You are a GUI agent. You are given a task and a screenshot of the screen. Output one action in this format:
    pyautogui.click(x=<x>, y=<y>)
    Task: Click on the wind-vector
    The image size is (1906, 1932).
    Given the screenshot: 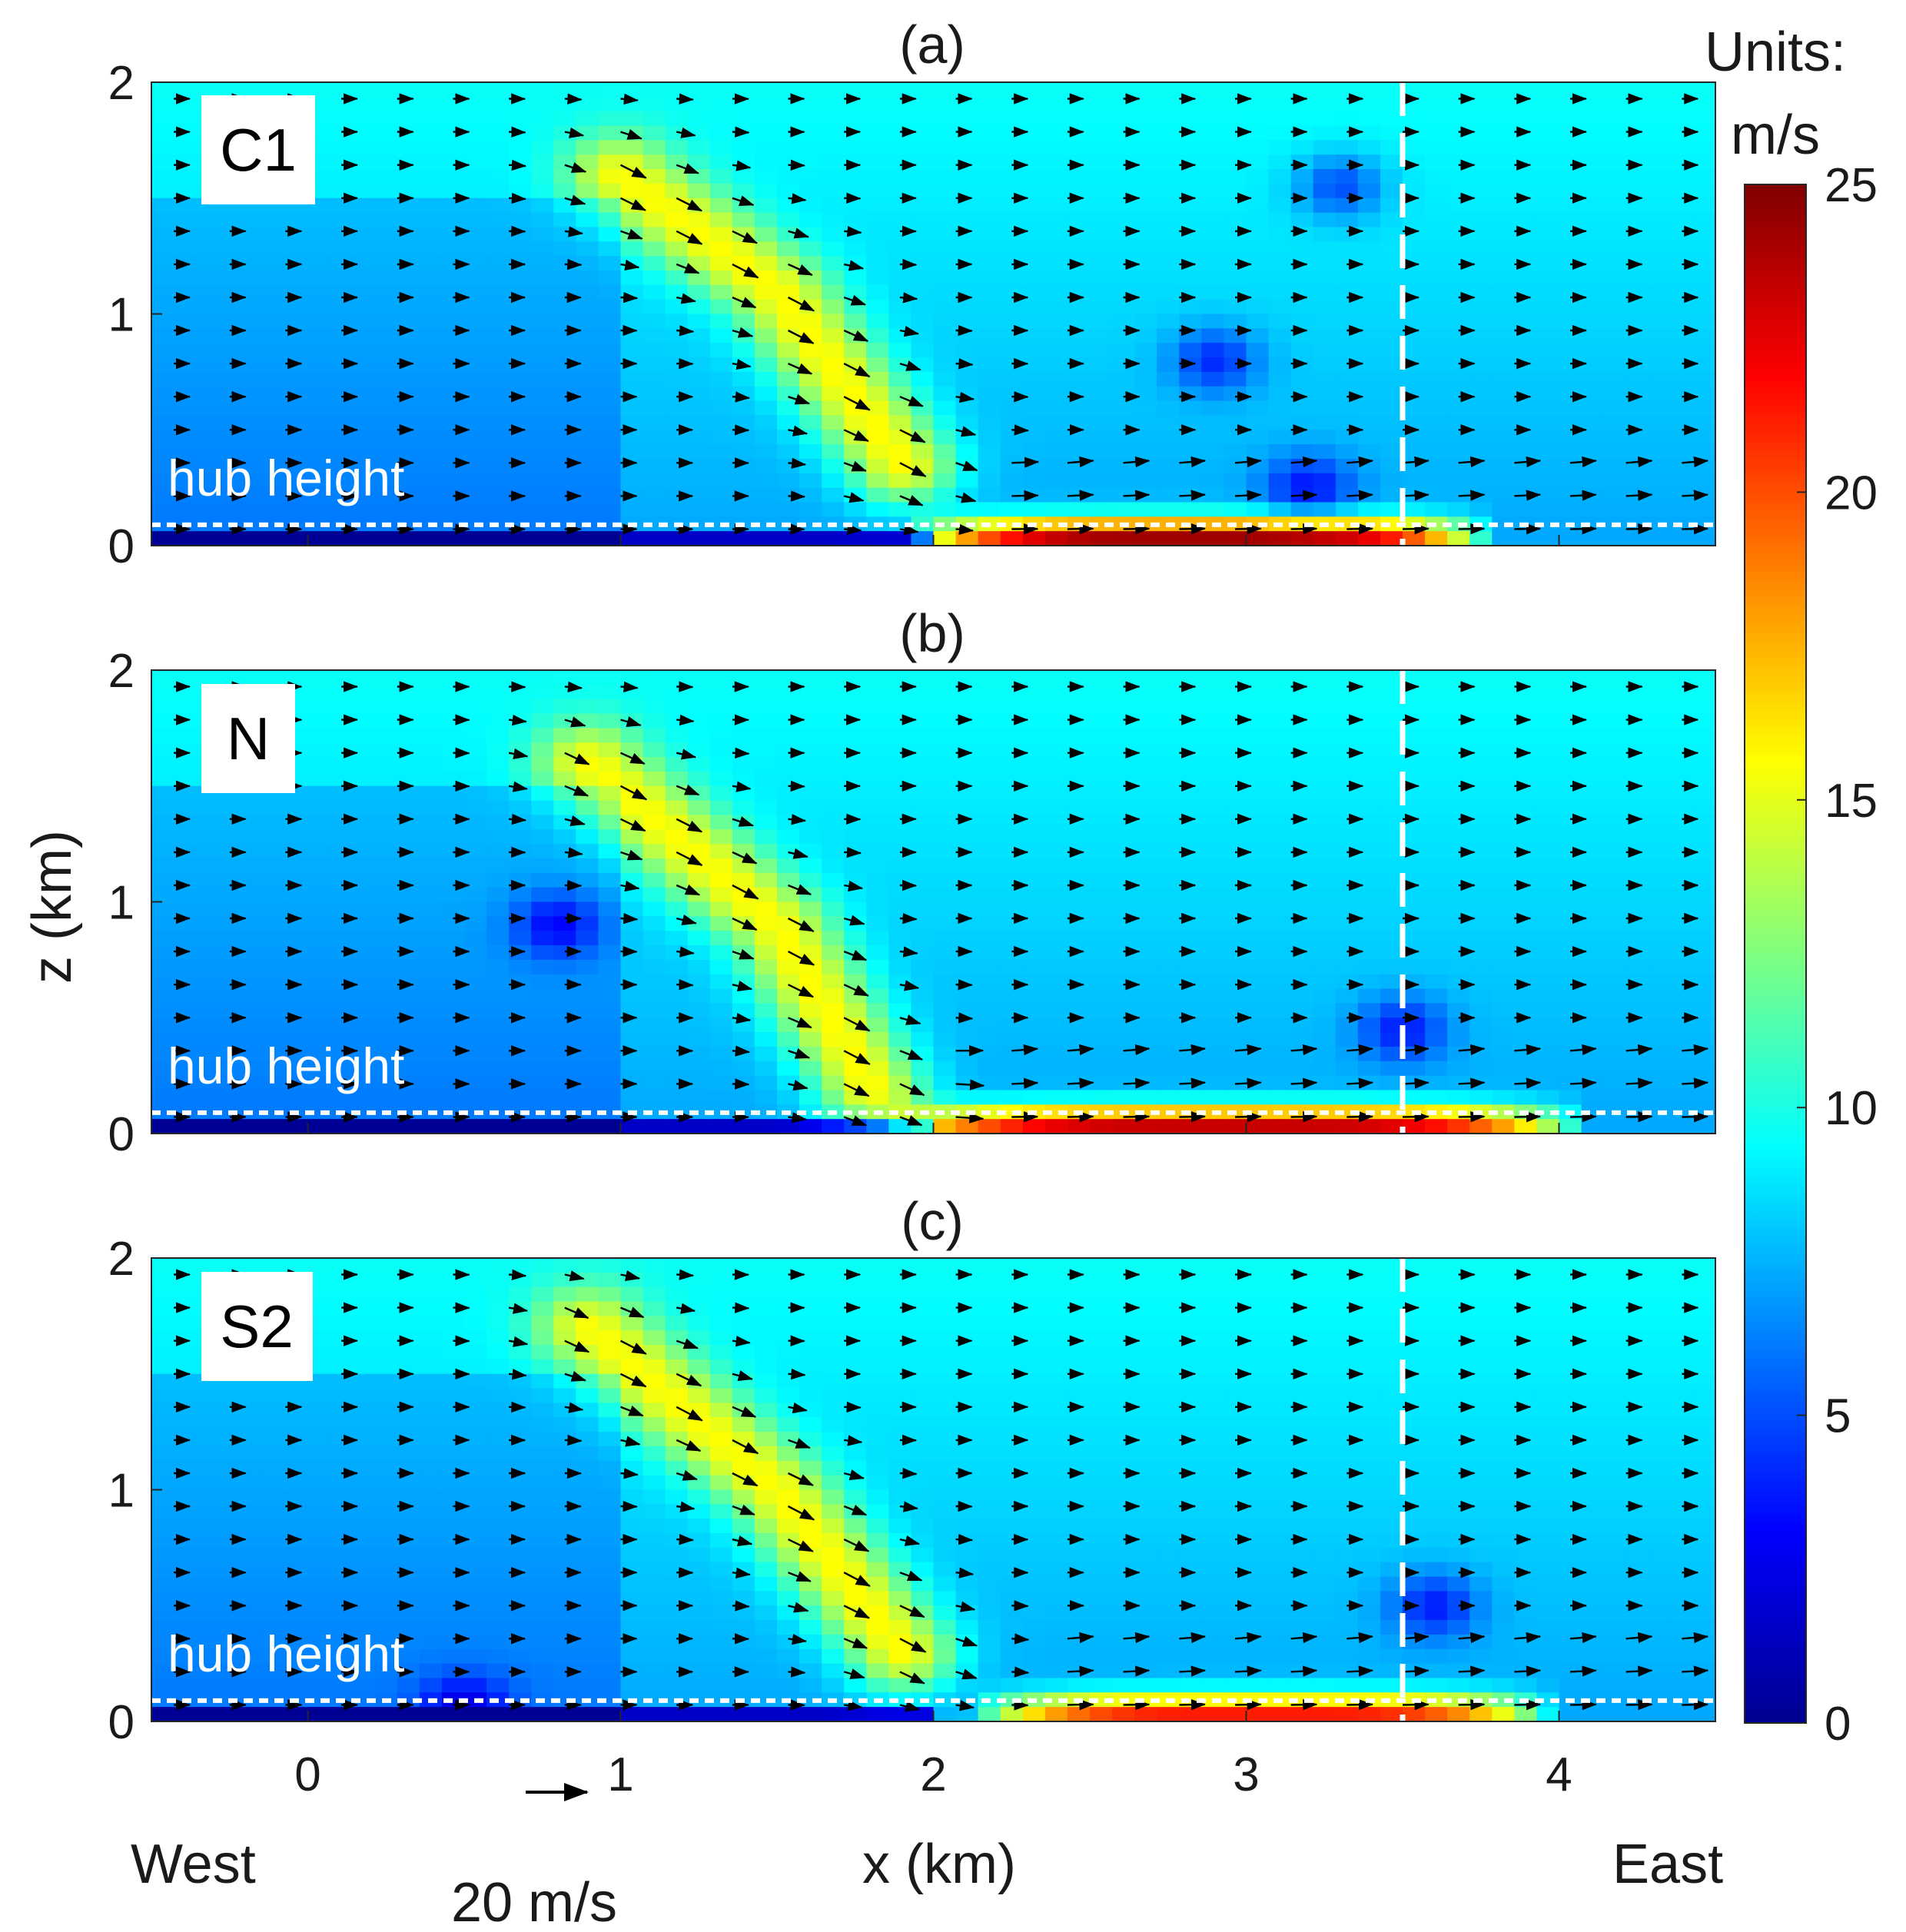 What is the action you would take?
    pyautogui.click(x=797, y=463)
    